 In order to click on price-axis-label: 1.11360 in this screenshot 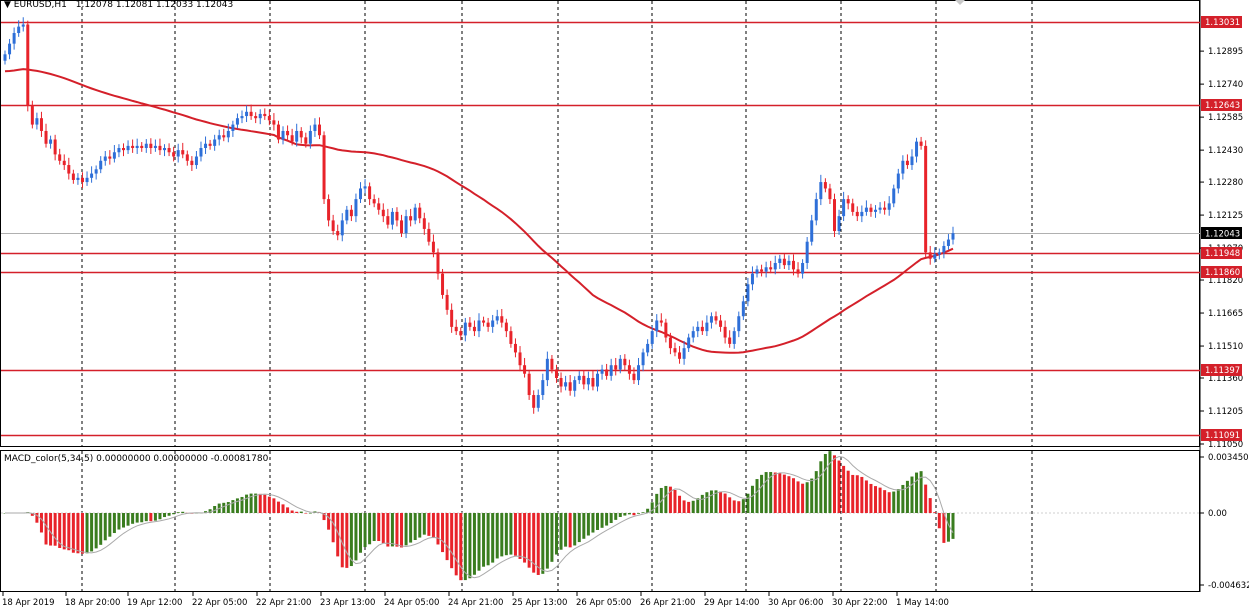, I will do `click(1225, 379)`.